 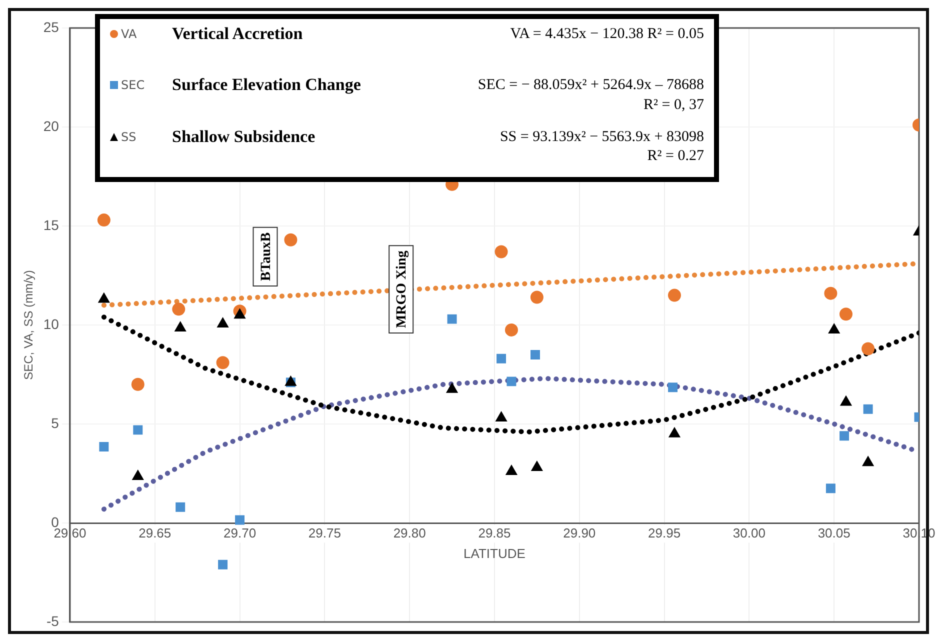 What do you see at coordinates (266, 256) in the screenshot?
I see `annotation: BTauxB` at bounding box center [266, 256].